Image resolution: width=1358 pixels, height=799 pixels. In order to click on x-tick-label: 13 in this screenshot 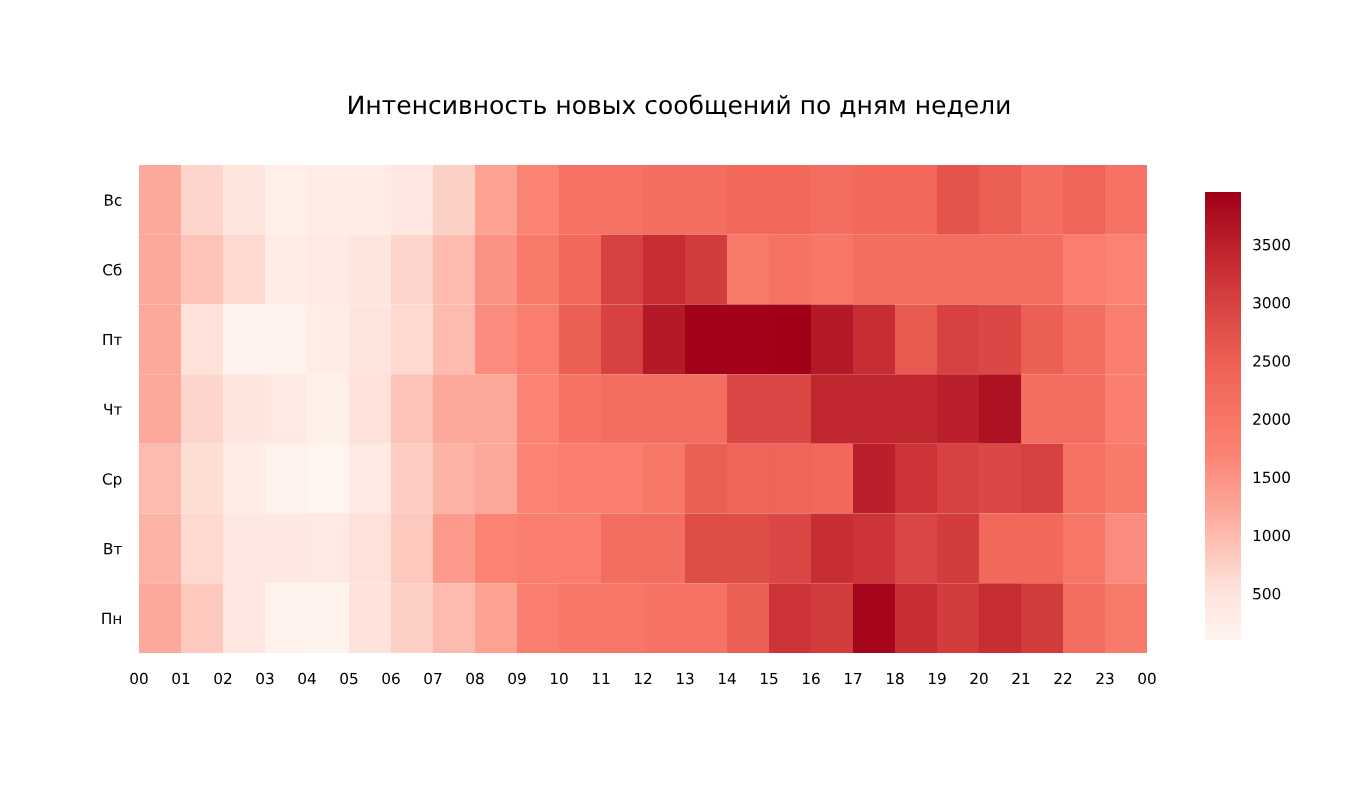, I will do `click(685, 678)`.